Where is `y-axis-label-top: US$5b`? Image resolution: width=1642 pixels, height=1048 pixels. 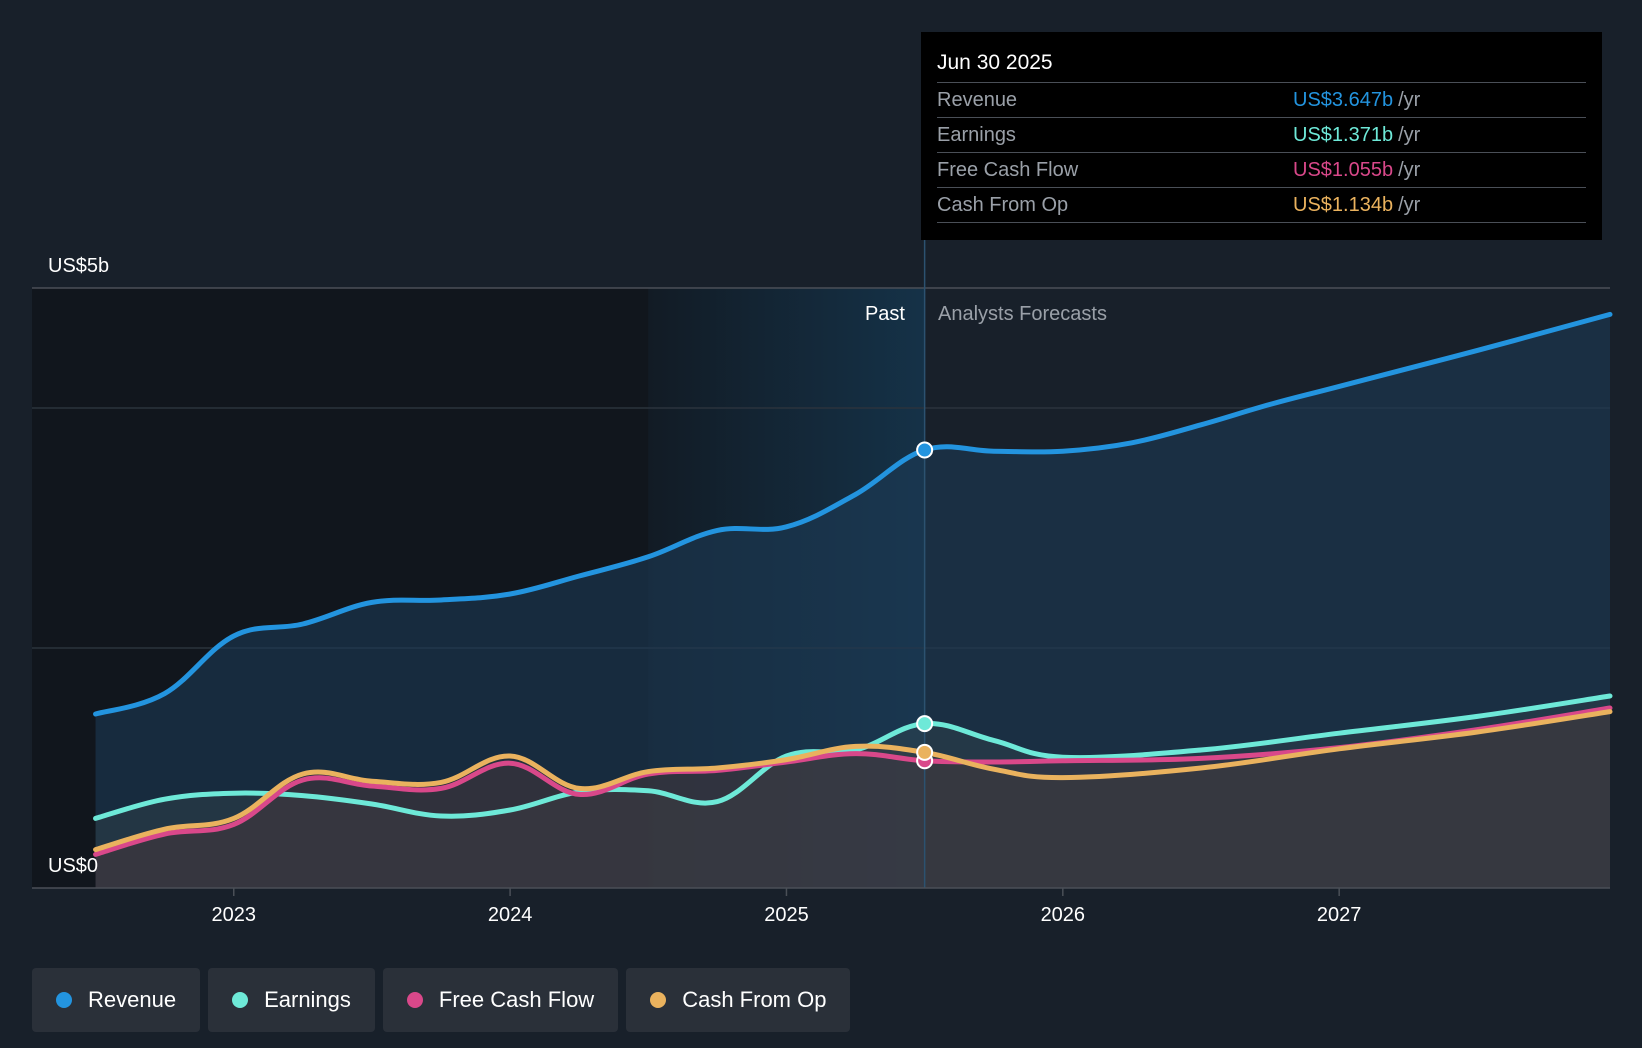 y-axis-label-top: US$5b is located at coordinates (78, 266).